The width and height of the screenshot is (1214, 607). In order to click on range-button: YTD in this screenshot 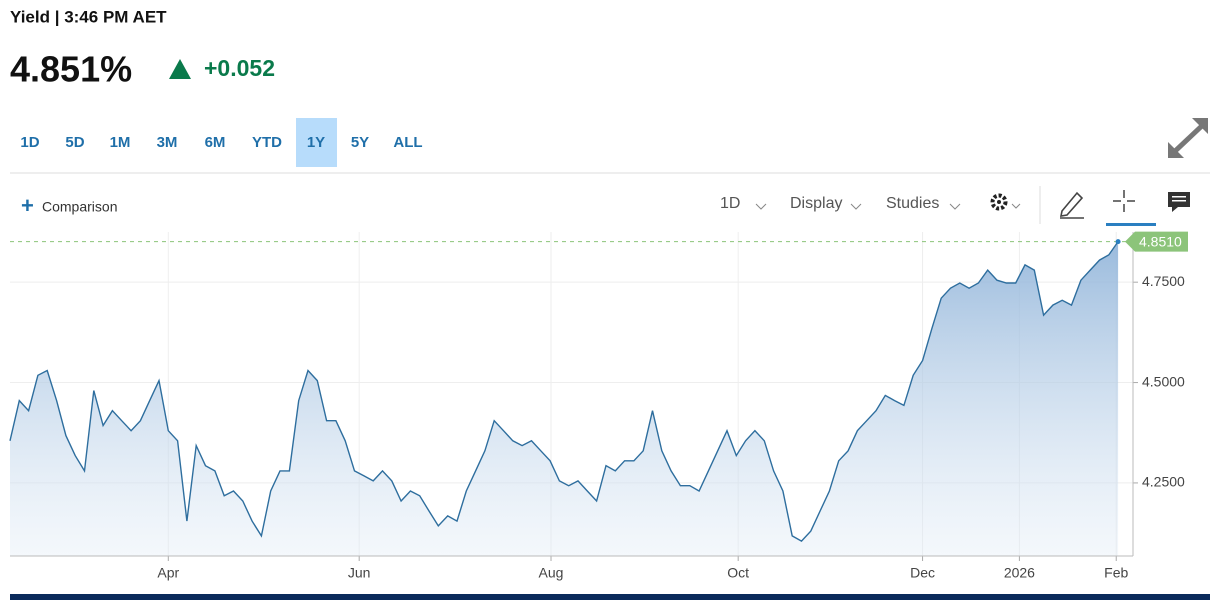, I will do `click(267, 142)`.